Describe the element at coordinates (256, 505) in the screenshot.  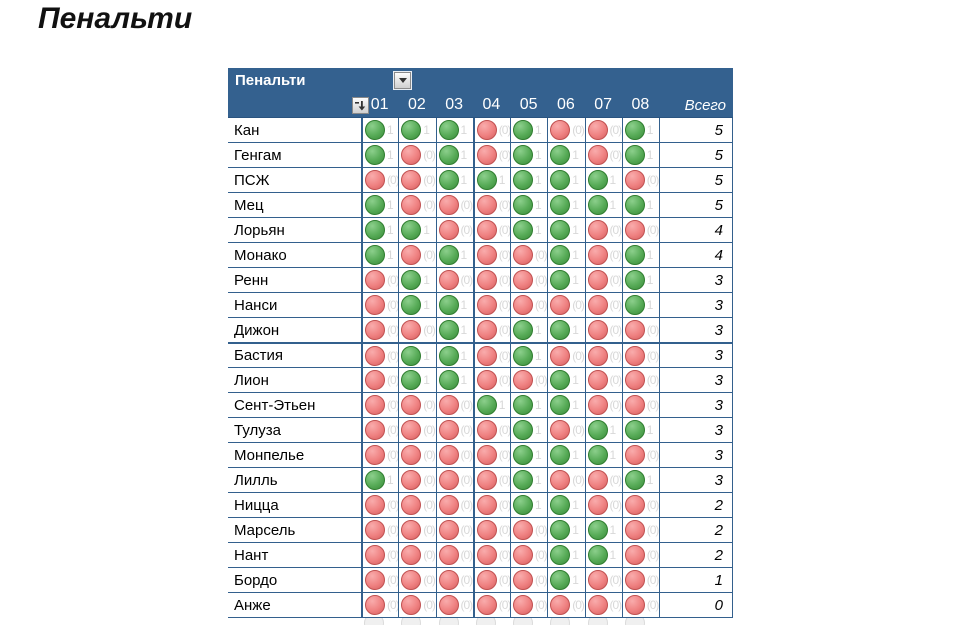
I see `team-name-cell: Ницца` at that location.